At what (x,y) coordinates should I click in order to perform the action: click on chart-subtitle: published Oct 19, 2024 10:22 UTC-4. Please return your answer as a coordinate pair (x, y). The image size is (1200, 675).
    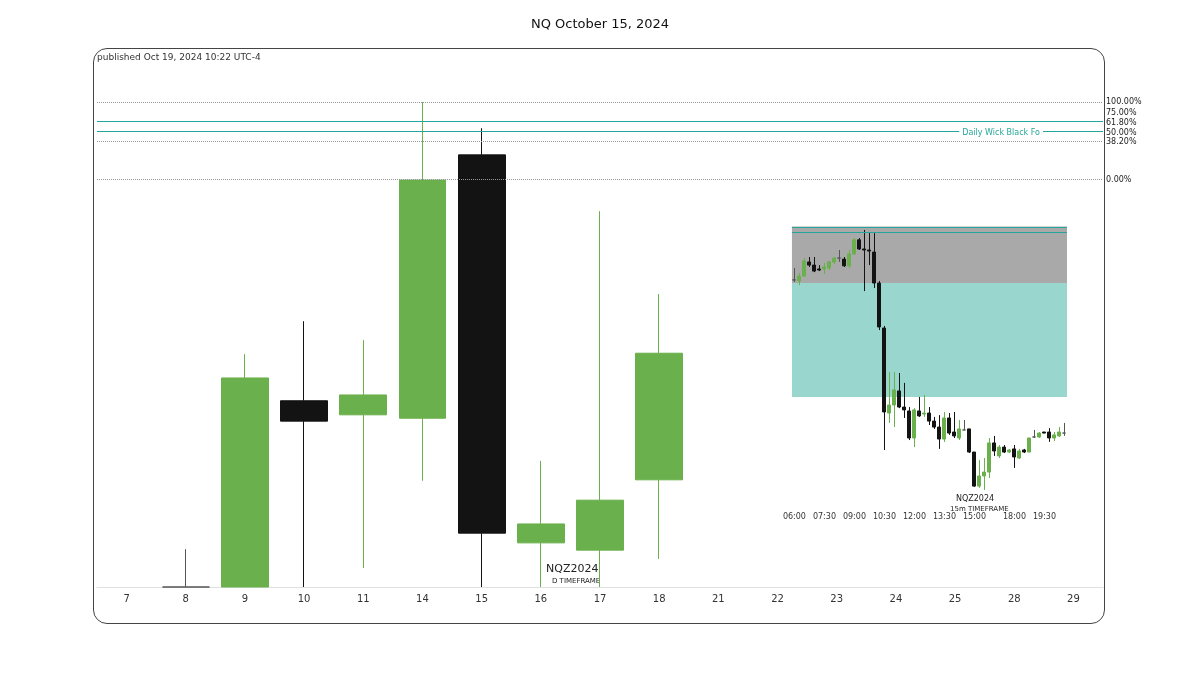
    Looking at the image, I should click on (179, 57).